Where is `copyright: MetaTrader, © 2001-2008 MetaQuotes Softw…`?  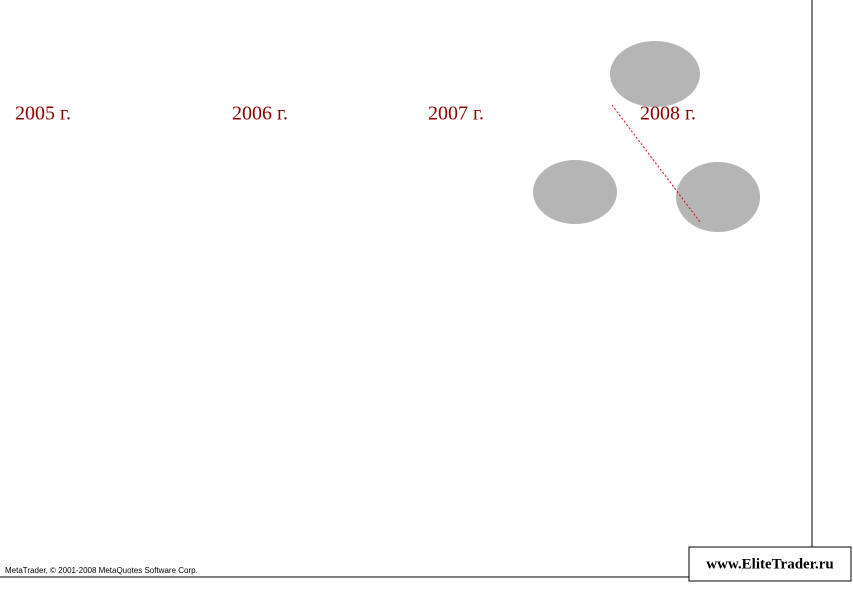
copyright: MetaTrader, © 2001-2008 MetaQuotes Softw… is located at coordinates (101, 570).